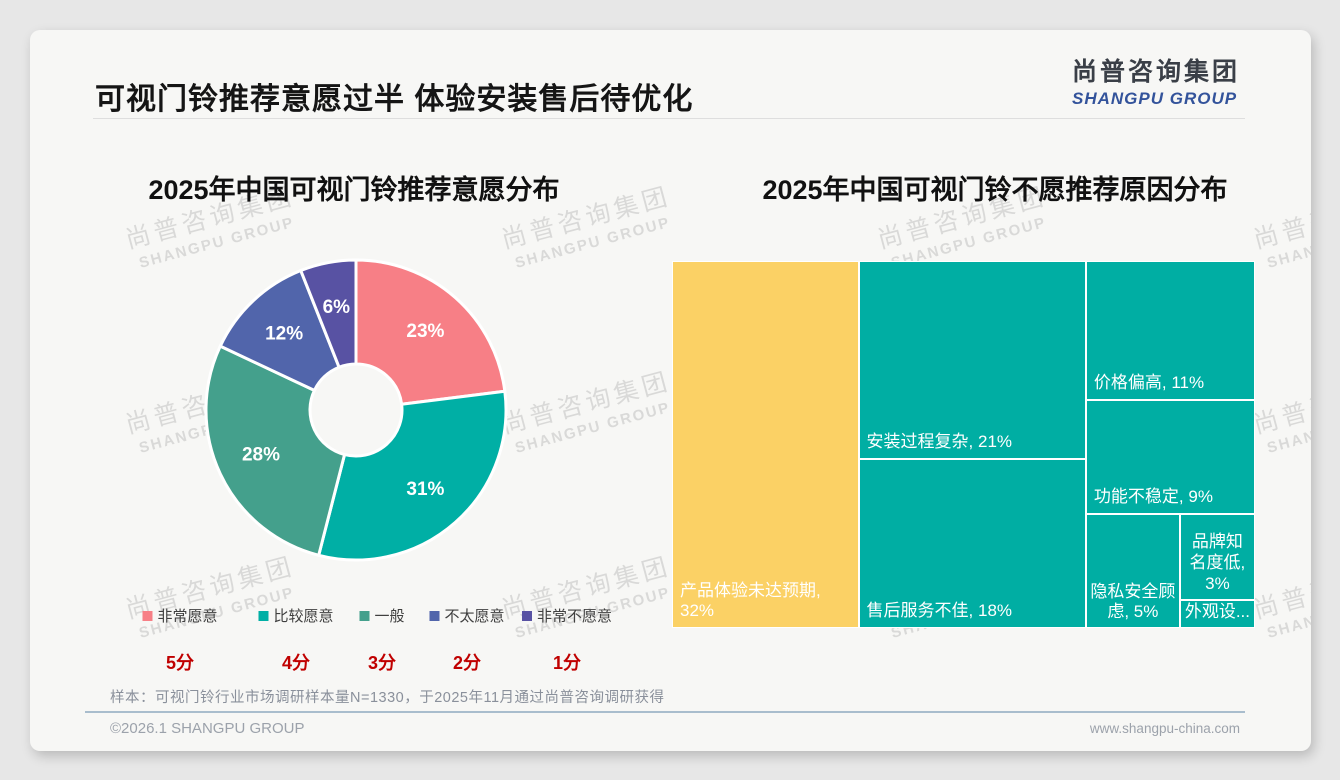  What do you see at coordinates (337, 307) in the screenshot?
I see `donut-data-label: 6%` at bounding box center [337, 307].